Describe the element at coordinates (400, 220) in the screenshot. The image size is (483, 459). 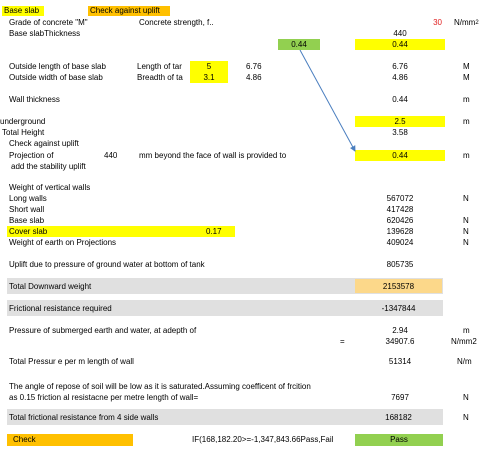
I see `base-slab-value: 620426` at that location.